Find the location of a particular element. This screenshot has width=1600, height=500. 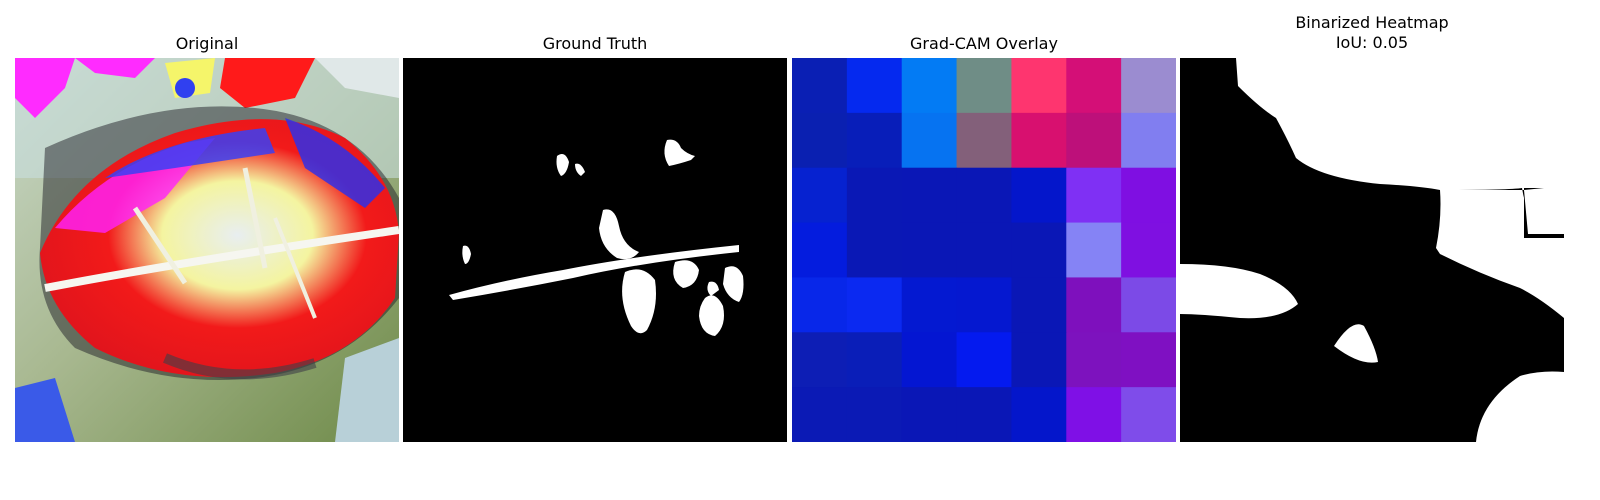

iou-score: IoU: 0.05 is located at coordinates (1372, 42).